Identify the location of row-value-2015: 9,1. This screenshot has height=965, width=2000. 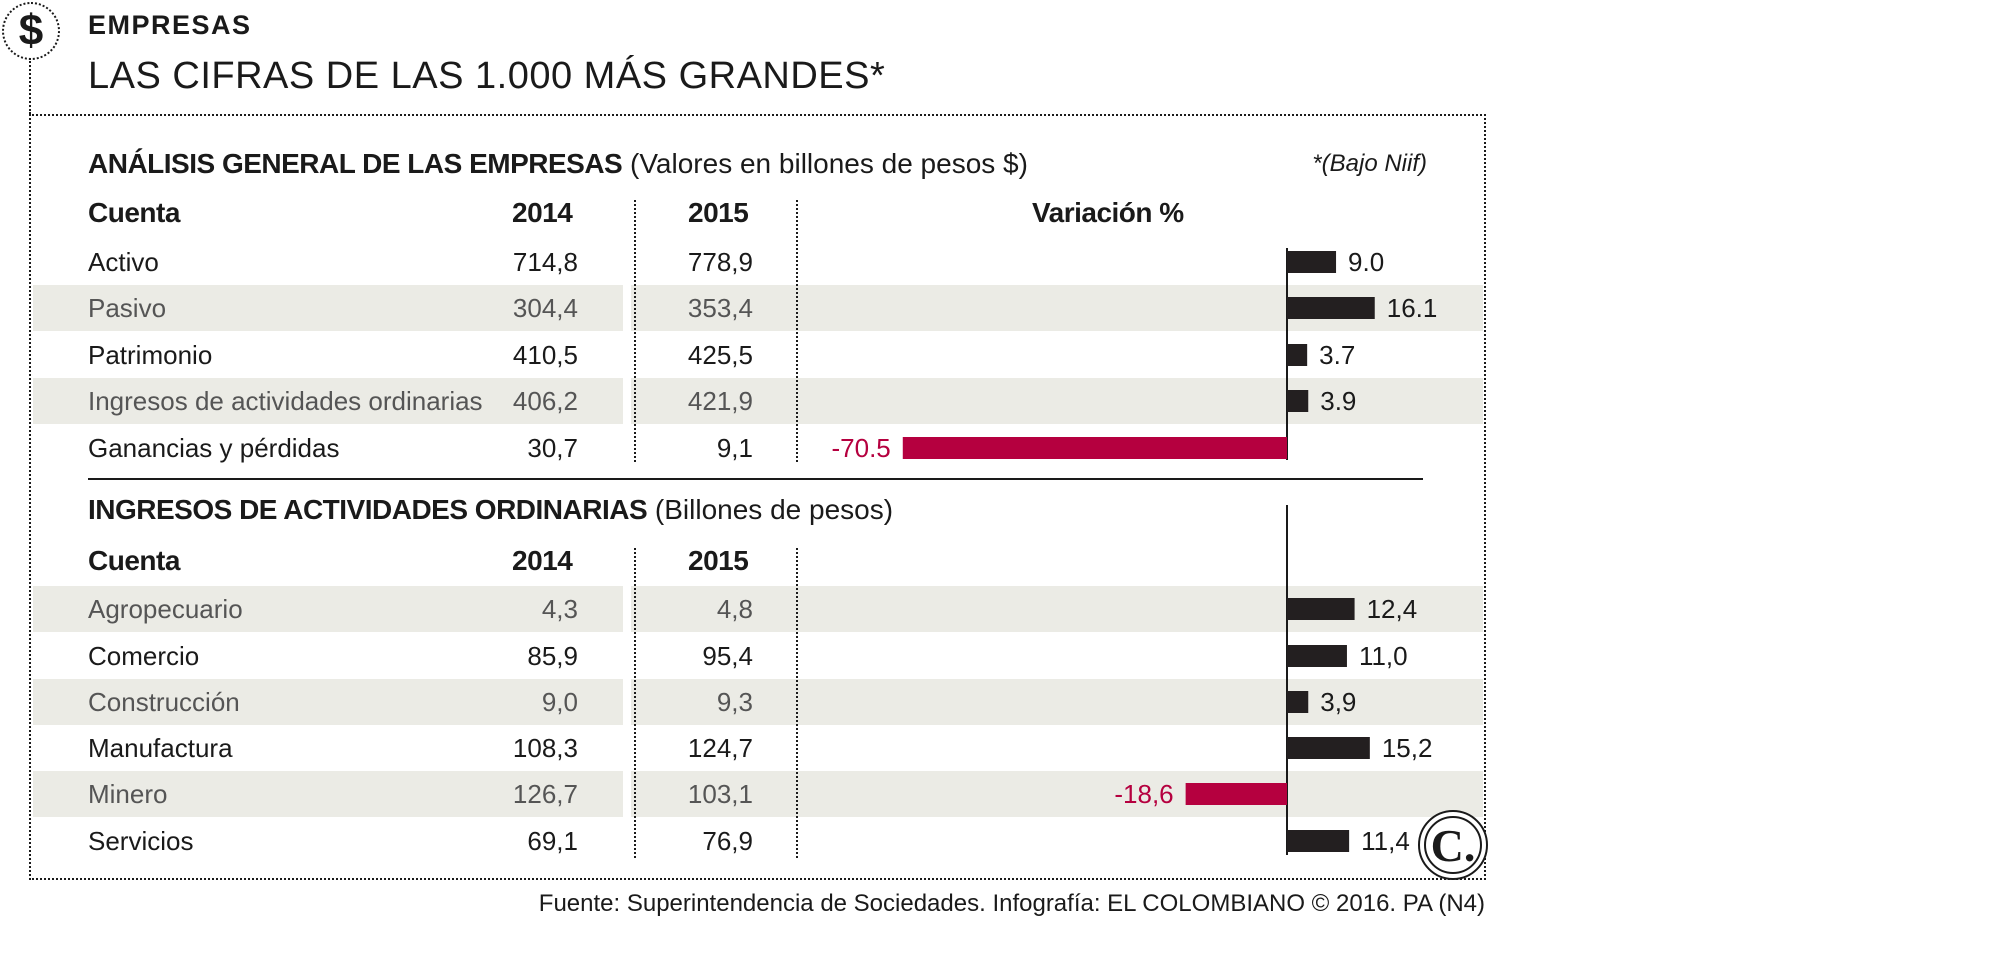
(734, 448).